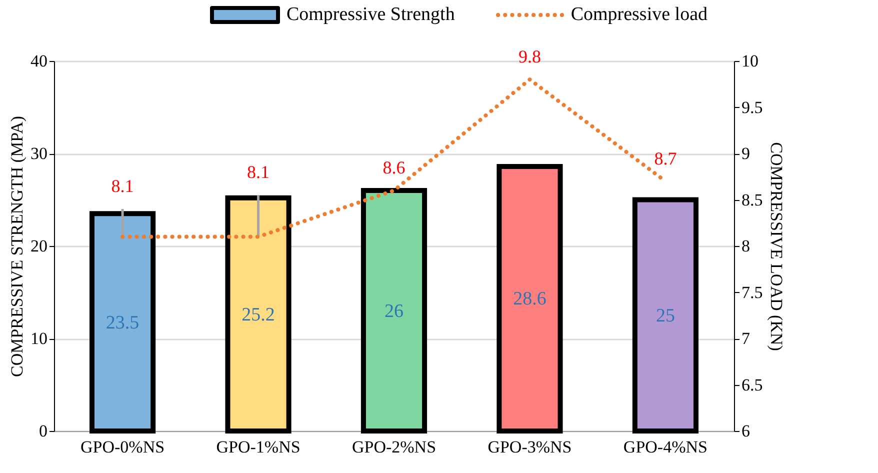  What do you see at coordinates (17, 247) in the screenshot?
I see `y-axis-title: COMPRESSIVE STRENGTH (MPA)` at bounding box center [17, 247].